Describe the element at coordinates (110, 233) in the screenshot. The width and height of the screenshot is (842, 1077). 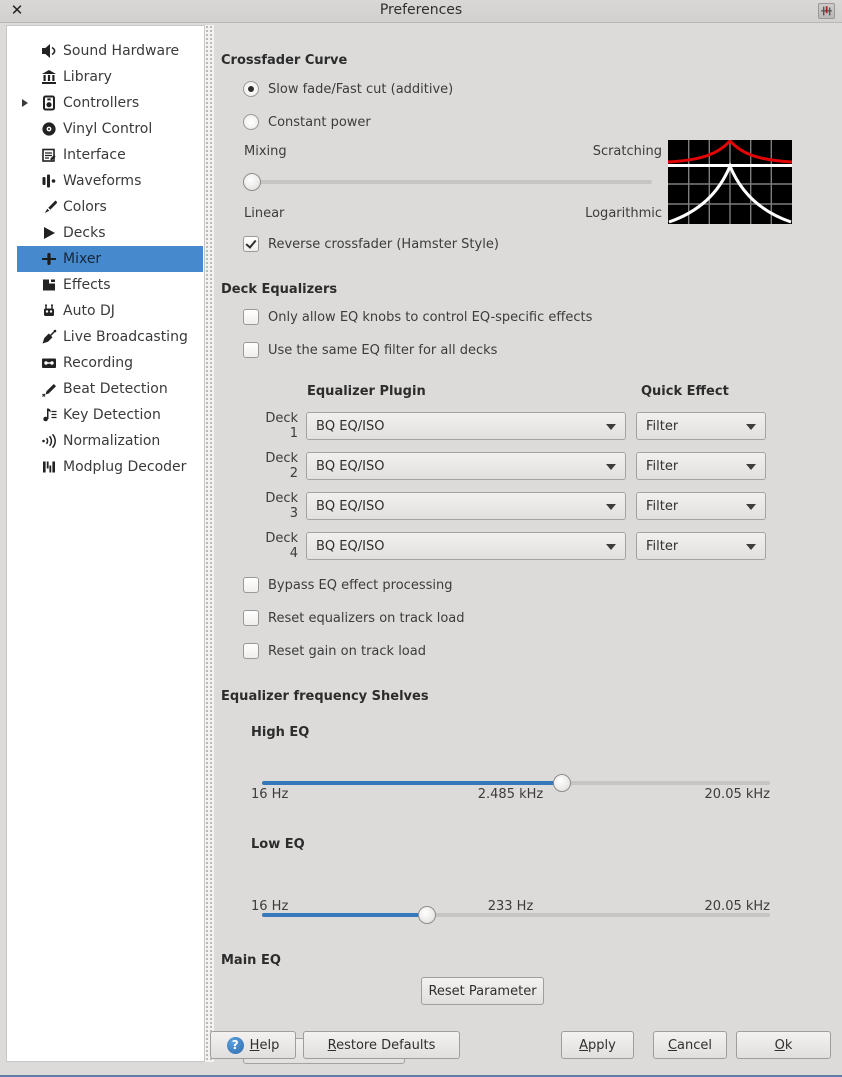
I see `sidebar-item-decks: Decks` at that location.